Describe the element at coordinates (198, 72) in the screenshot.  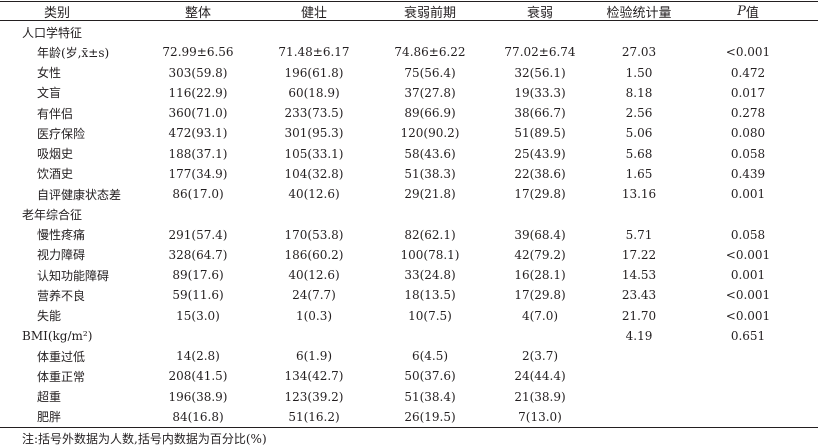
I see `cell-overall: 303(59.8)` at that location.